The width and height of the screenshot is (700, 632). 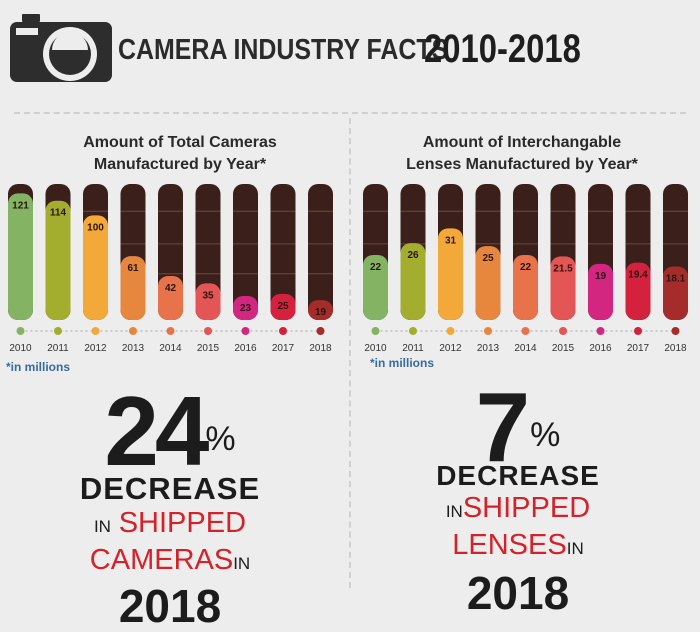 I want to click on stat-lenses: 7% DECREASE INSHIPPED LENSESIN 2018, so click(x=518, y=497).